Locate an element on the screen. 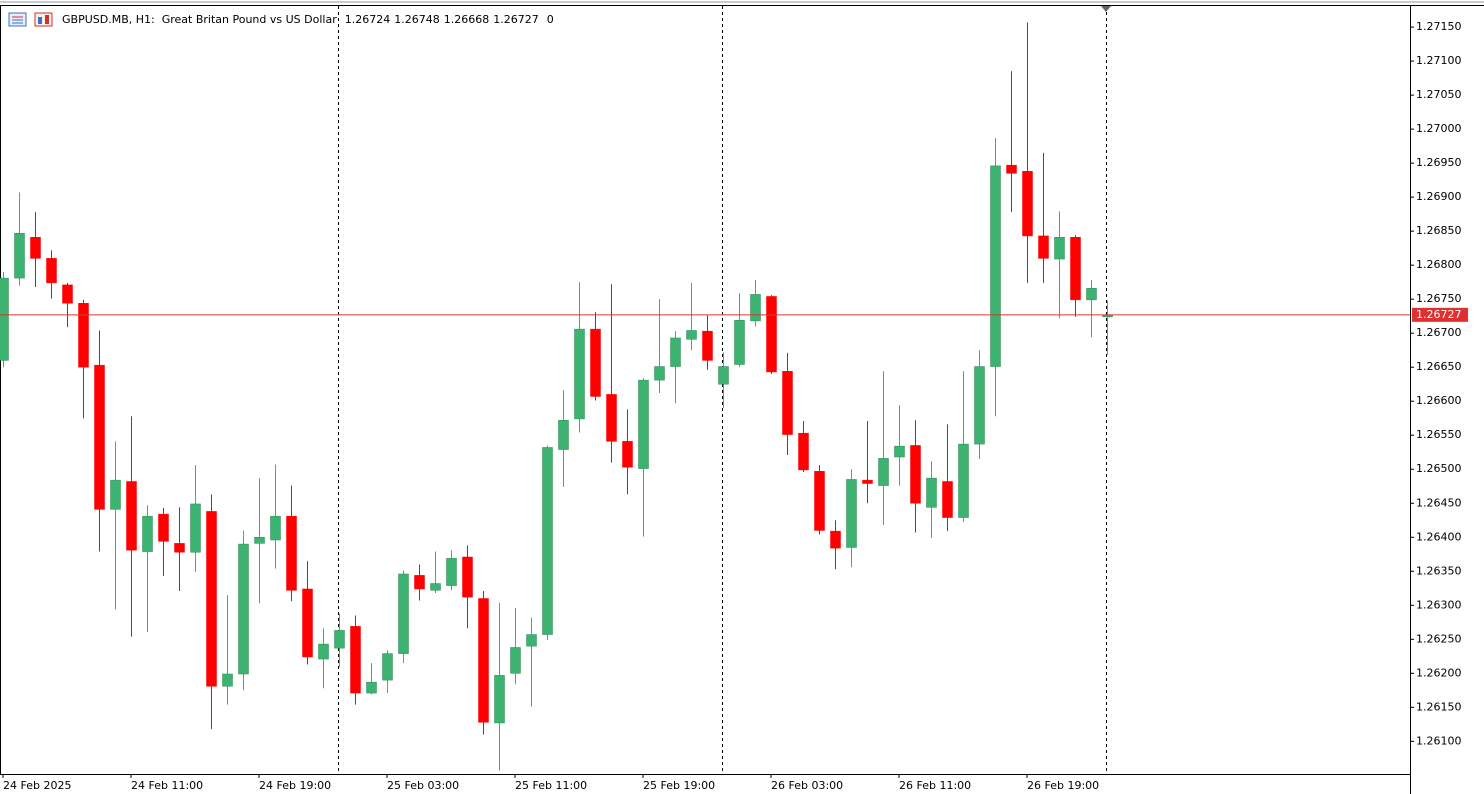  x-tick-label: 25 Feb 03:00 is located at coordinates (423, 785).